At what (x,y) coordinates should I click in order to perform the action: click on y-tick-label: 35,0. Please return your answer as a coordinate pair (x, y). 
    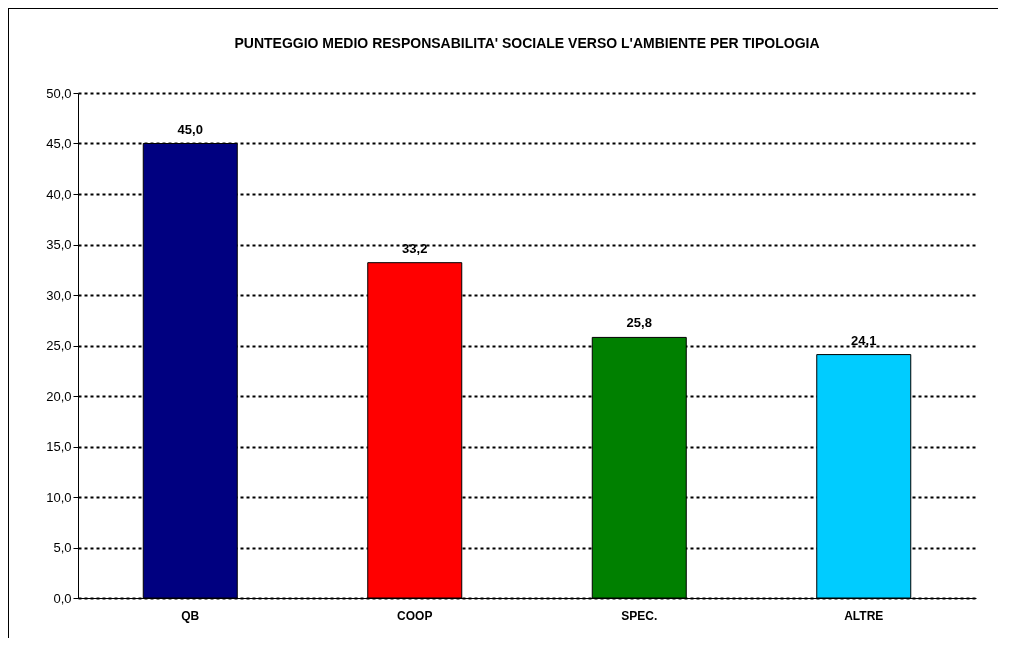
    Looking at the image, I should click on (59, 244).